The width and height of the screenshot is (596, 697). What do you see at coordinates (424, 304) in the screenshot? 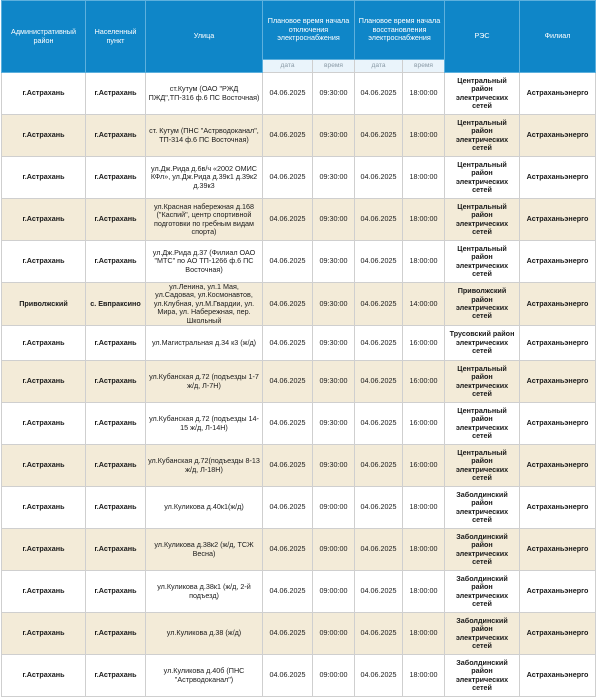
I see `cell-on-time: 14:00:00` at bounding box center [424, 304].